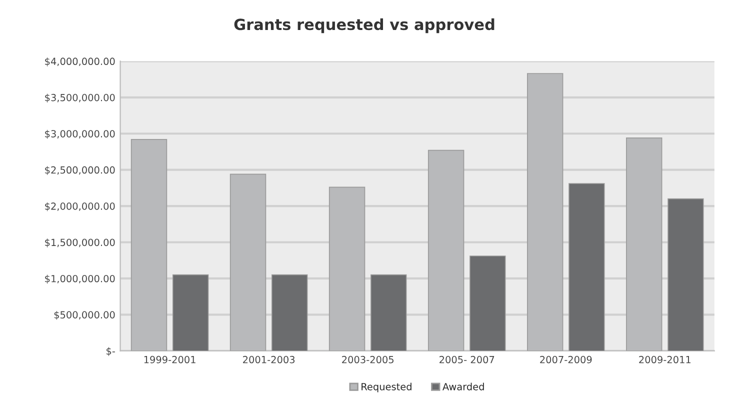 The height and width of the screenshot is (408, 729). I want to click on x-tick-label: 2009-2011, so click(665, 360).